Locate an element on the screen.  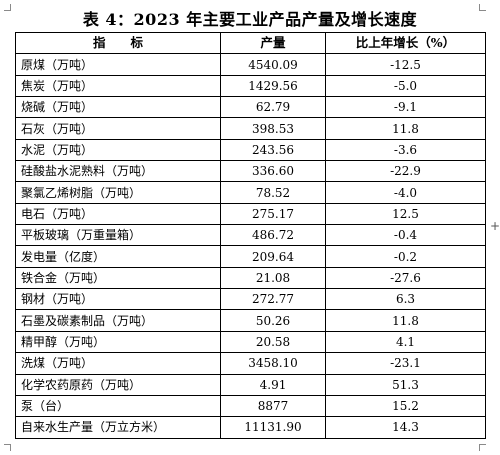
row-output-cell: 275.17 is located at coordinates (273, 214).